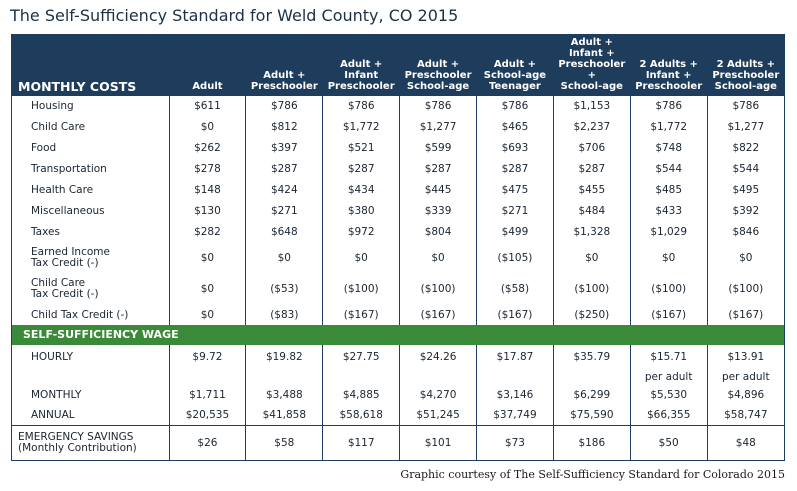 The width and height of the screenshot is (797, 491). I want to click on monthly-row-value: $4,885, so click(361, 395).